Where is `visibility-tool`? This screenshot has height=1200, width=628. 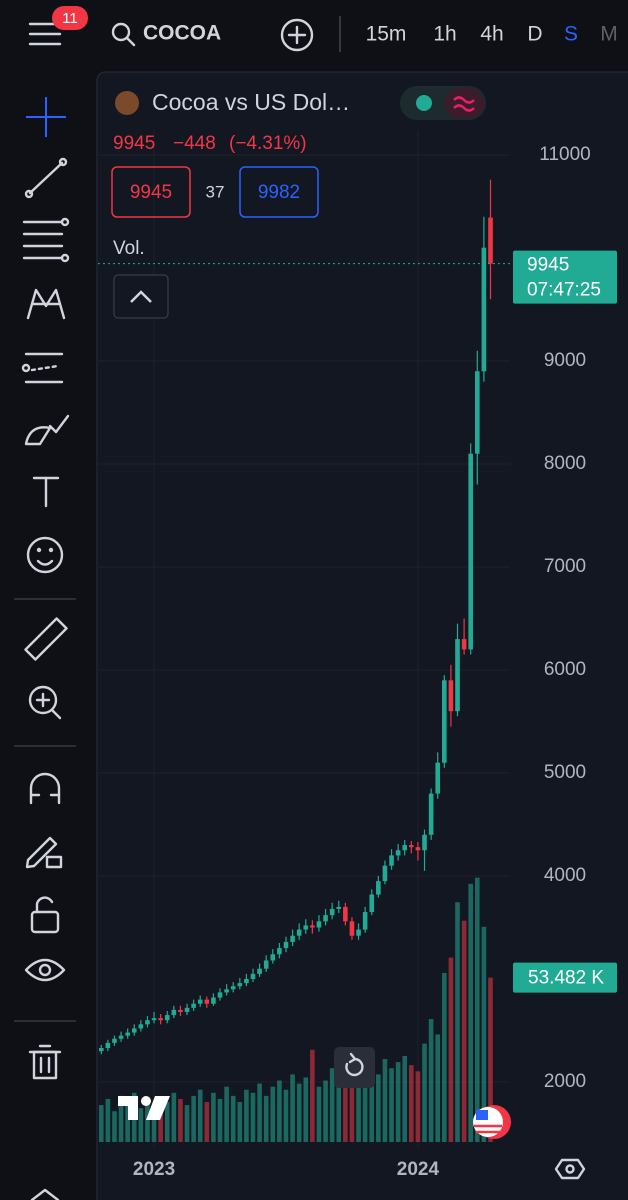
visibility-tool is located at coordinates (45, 970).